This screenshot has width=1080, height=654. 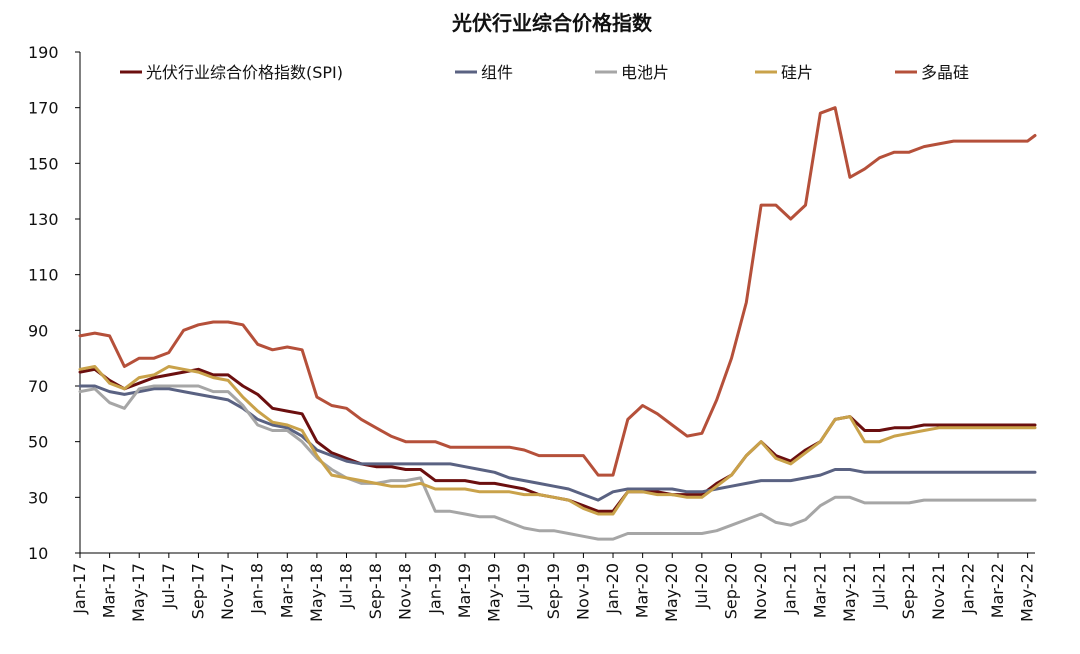 What do you see at coordinates (997, 590) in the screenshot?
I see `x-tick-label: Mar-22` at bounding box center [997, 590].